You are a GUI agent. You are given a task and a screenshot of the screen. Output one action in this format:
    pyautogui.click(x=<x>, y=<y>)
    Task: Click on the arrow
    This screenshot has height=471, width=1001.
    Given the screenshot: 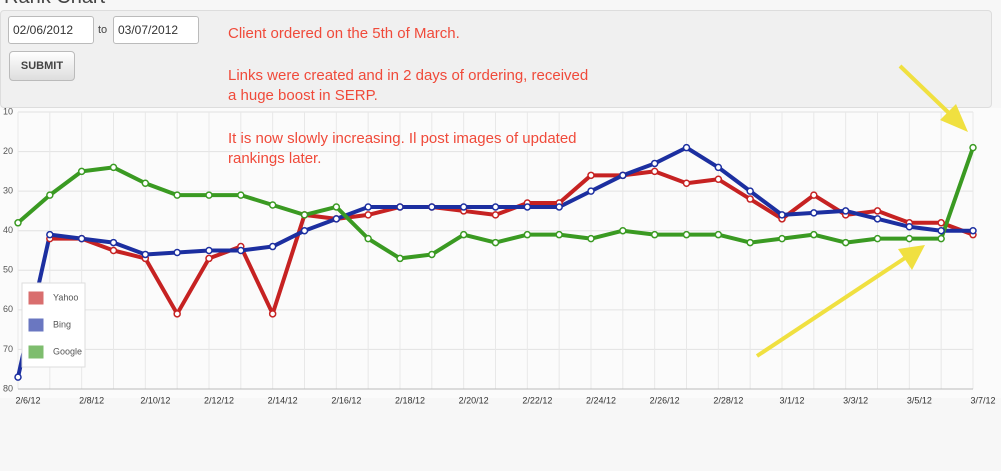 What is the action you would take?
    pyautogui.click(x=861, y=211)
    